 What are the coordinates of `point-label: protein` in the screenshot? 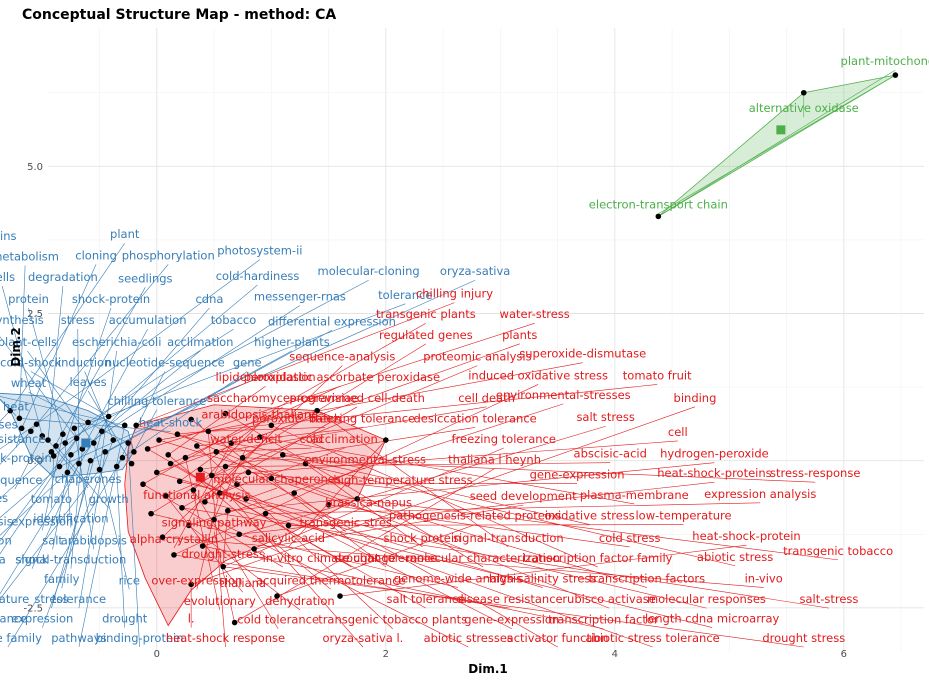 It's located at (28, 299).